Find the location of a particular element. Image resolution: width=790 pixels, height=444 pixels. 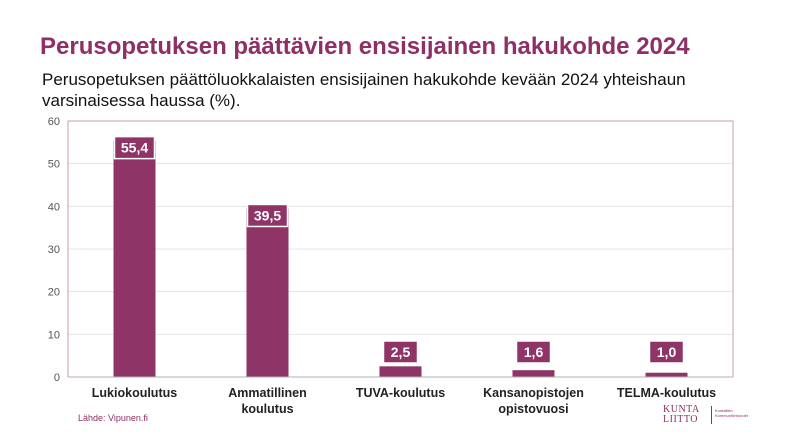

y-tick-label: 40 is located at coordinates (54, 207).